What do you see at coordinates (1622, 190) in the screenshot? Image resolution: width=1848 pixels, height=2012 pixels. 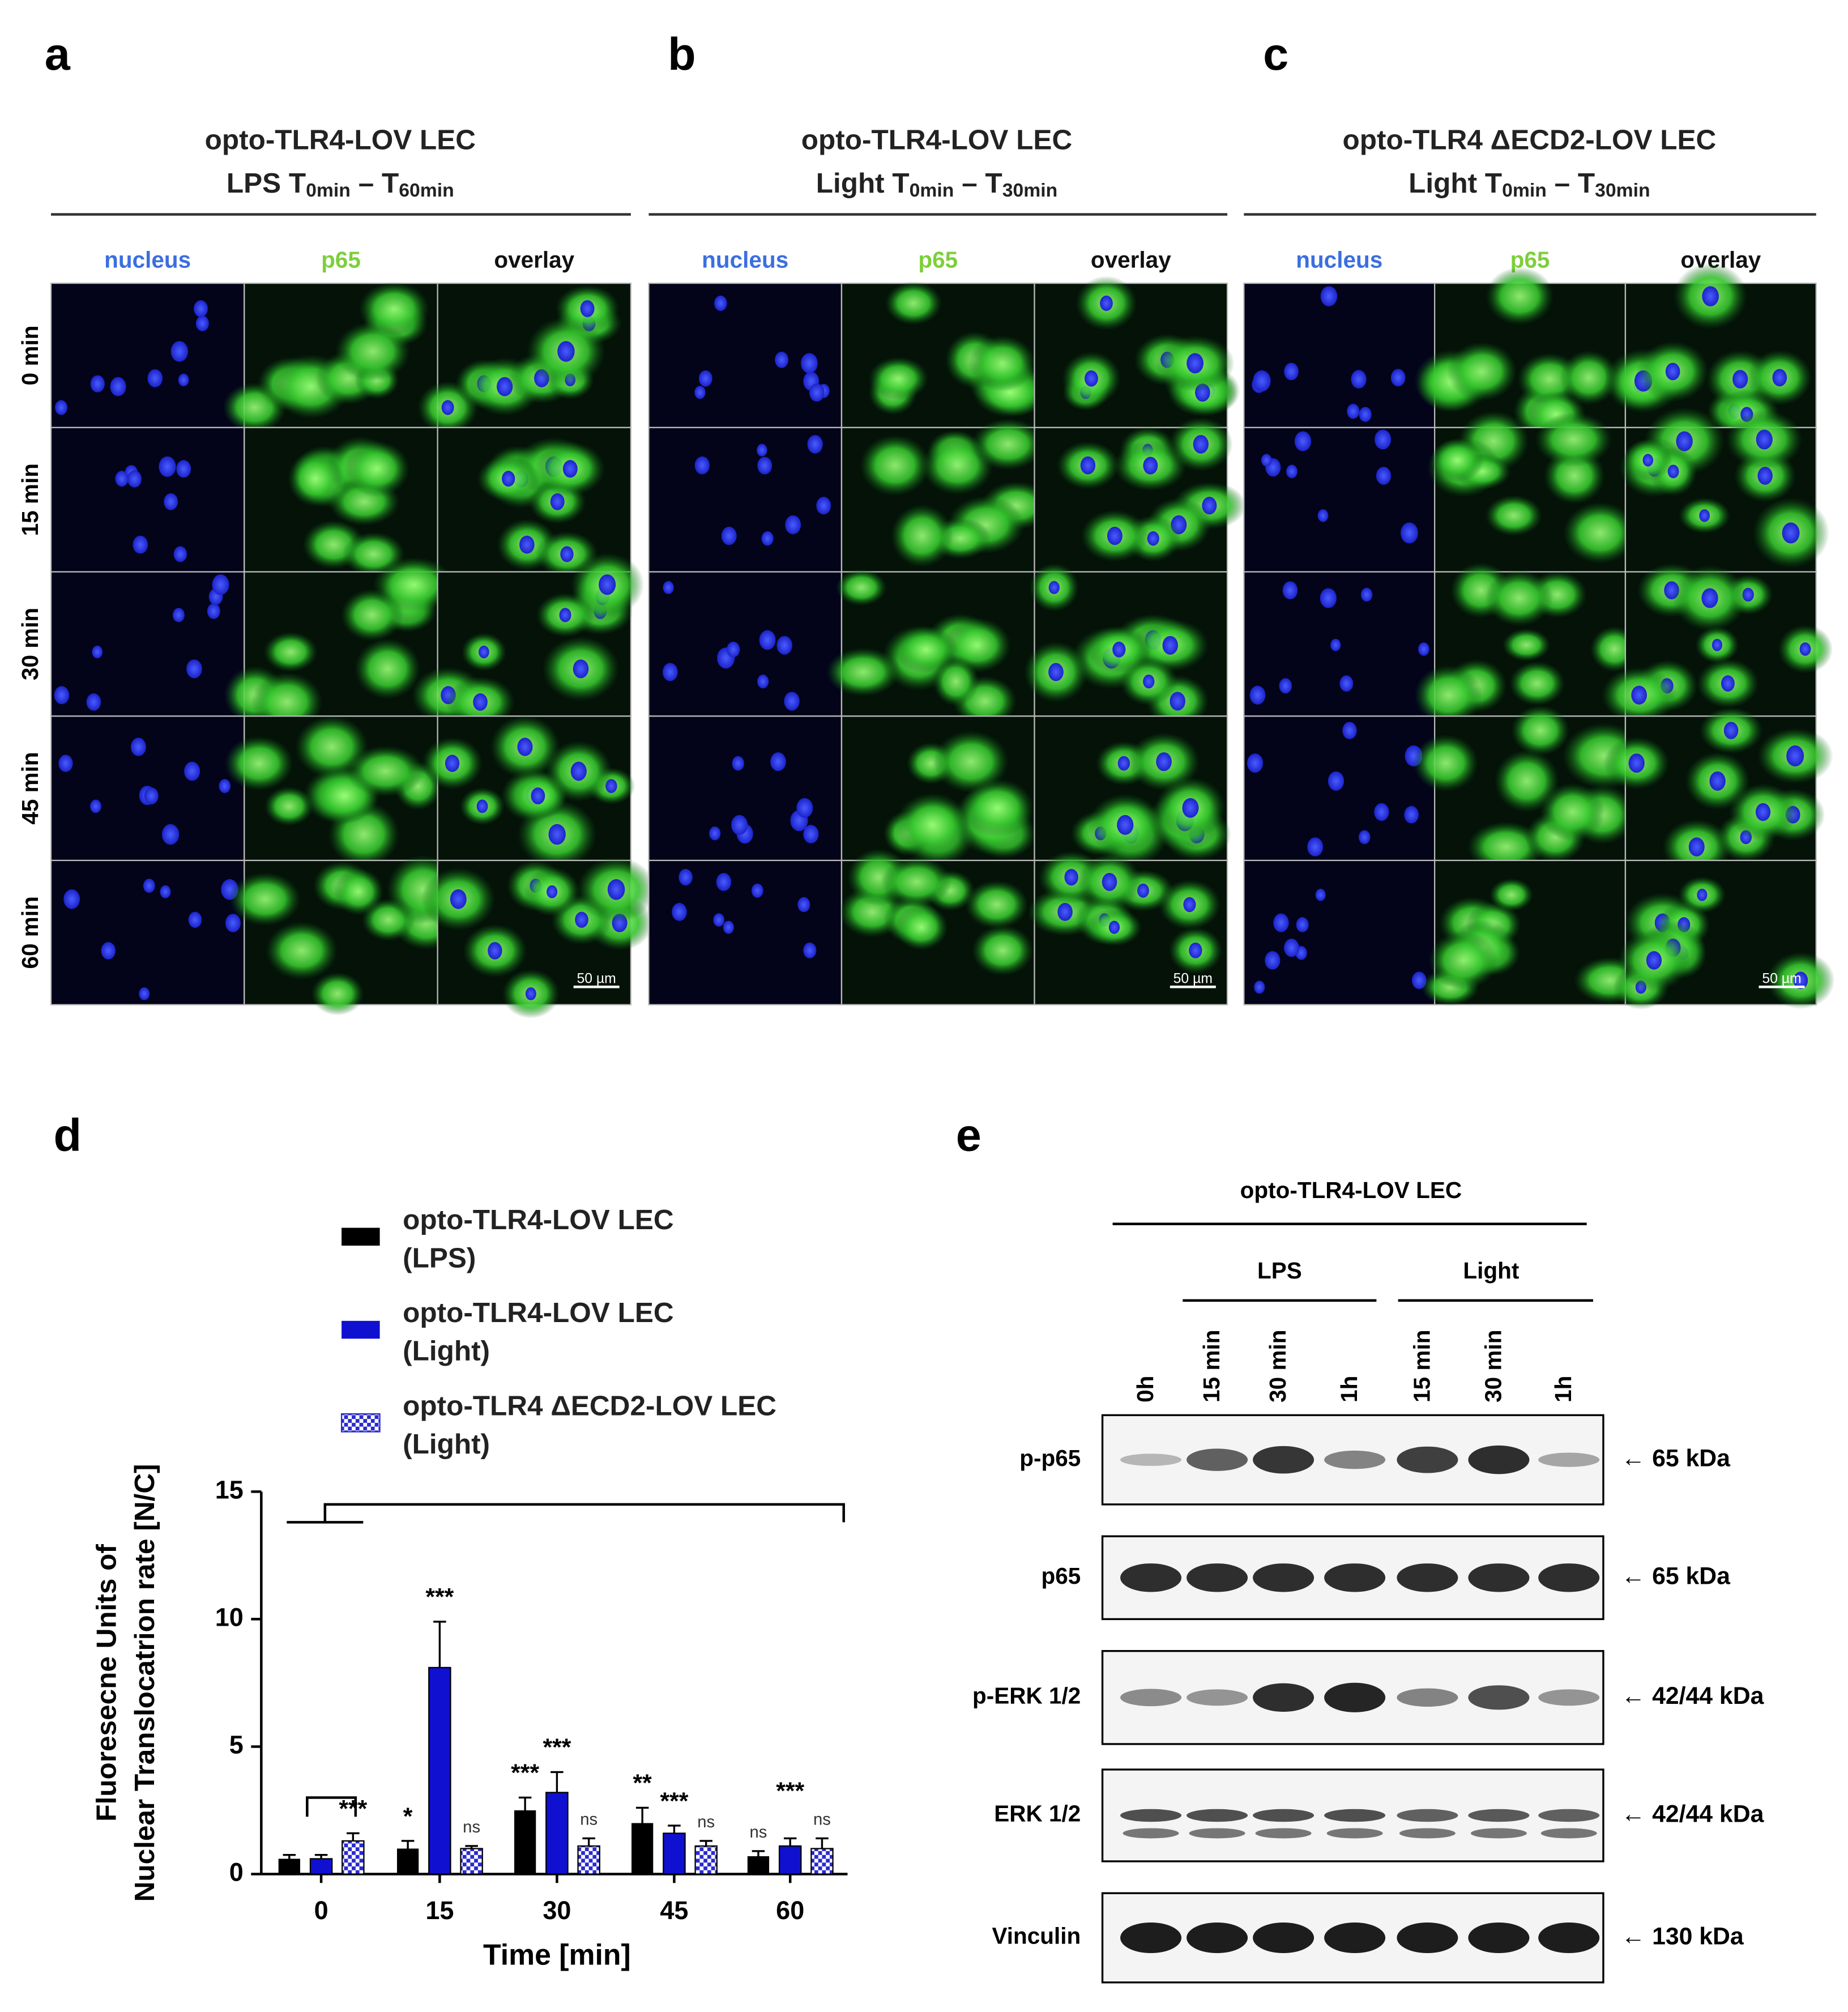 I see `condition-subscript: 30min` at bounding box center [1622, 190].